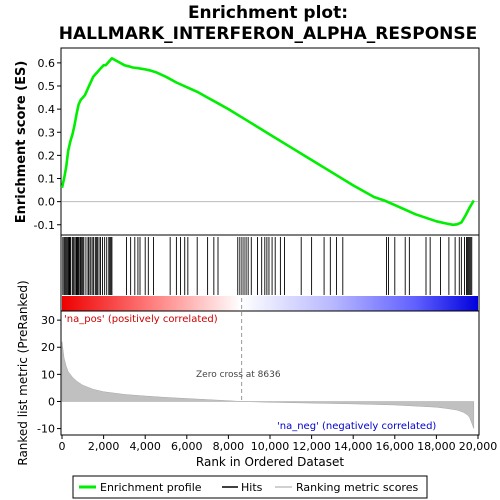 The height and width of the screenshot is (500, 500). I want to click on es-y-axis-label: Enrichment score (ES), so click(21, 142).